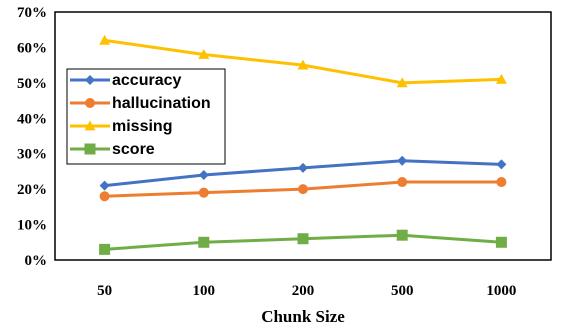 This screenshot has height=329, width=563. What do you see at coordinates (36, 261) in the screenshot?
I see `y-tick-label: 0%` at bounding box center [36, 261].